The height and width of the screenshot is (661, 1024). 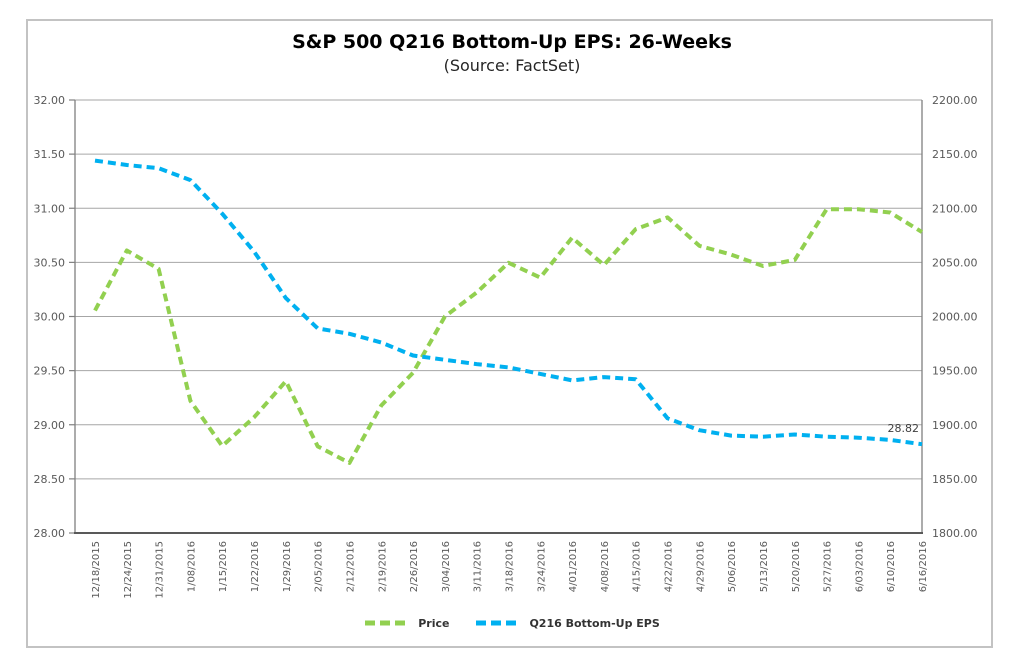 I want to click on legend-item-eps: Q216 Bottom-Up EPS, so click(x=567, y=623).